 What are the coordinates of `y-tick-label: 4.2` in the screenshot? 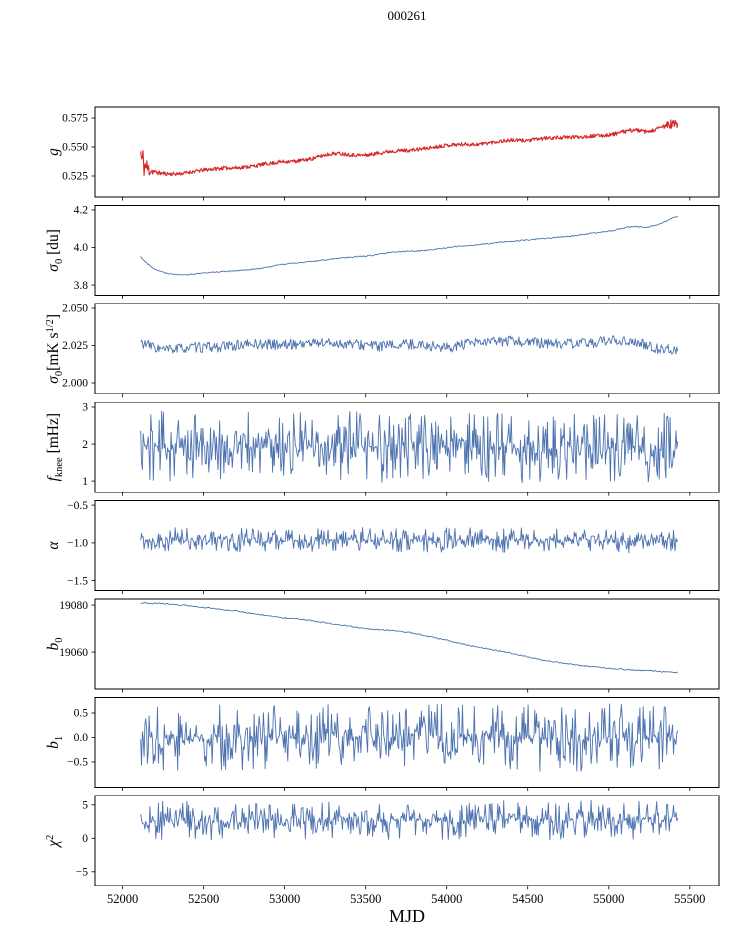 It's located at (81, 211).